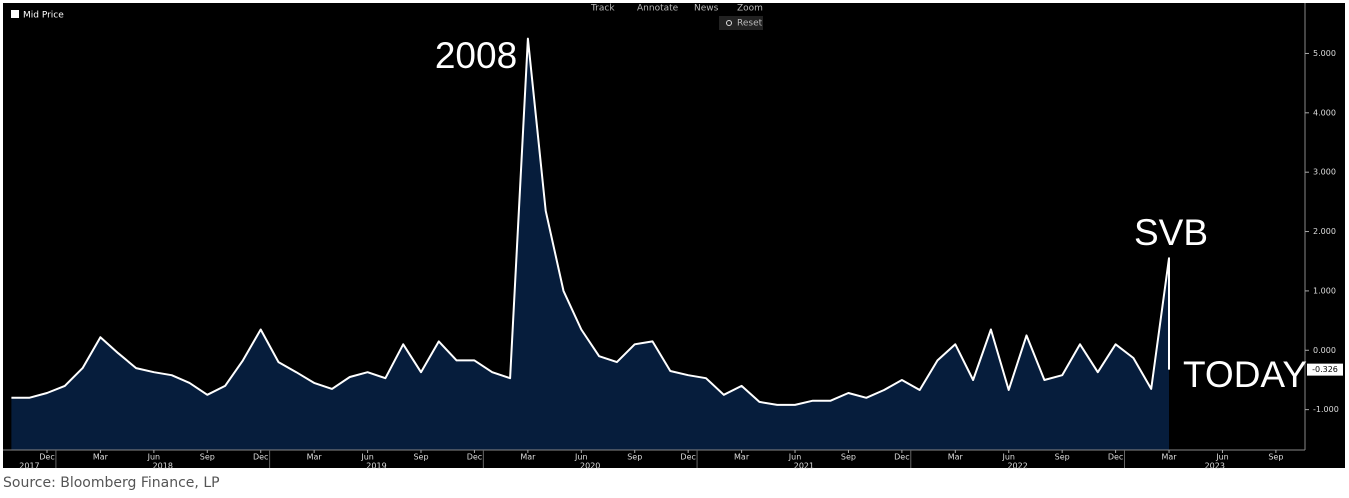 The width and height of the screenshot is (1349, 498). What do you see at coordinates (43, 16) in the screenshot?
I see `legend-label: Mid Price` at bounding box center [43, 16].